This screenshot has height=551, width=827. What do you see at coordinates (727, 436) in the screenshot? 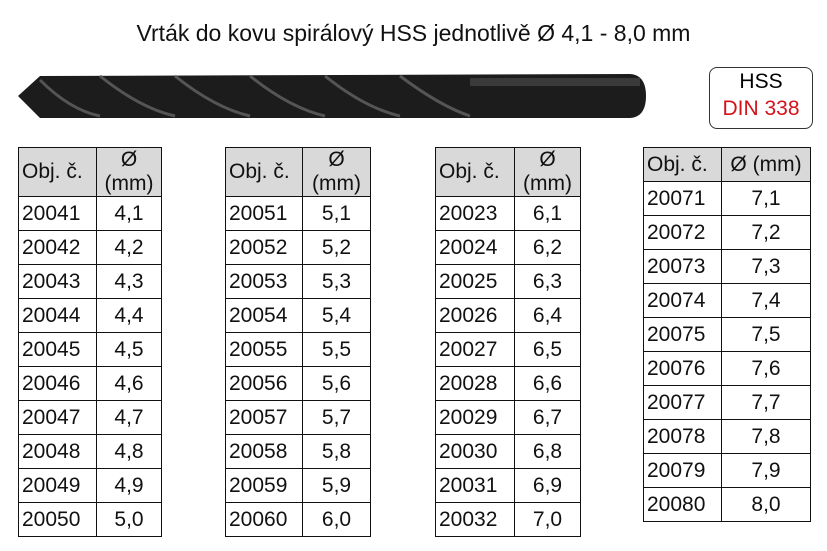
I see `row: 20078 7,8` at bounding box center [727, 436].